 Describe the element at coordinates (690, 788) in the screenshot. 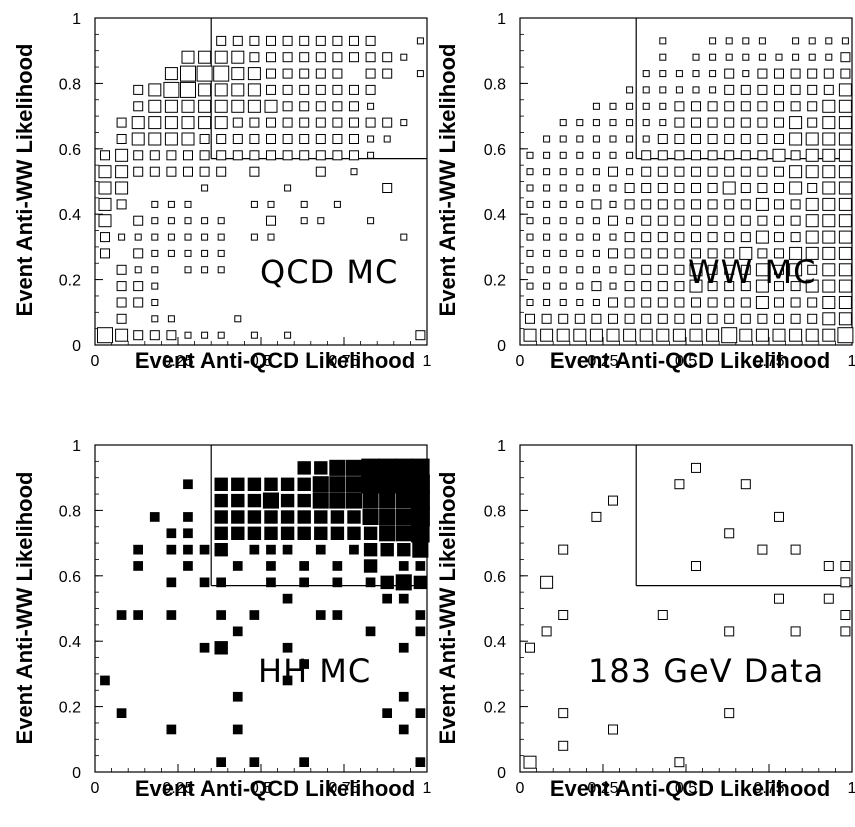

I see `x-axis-label: Event Anti-QCD Likelihood` at that location.